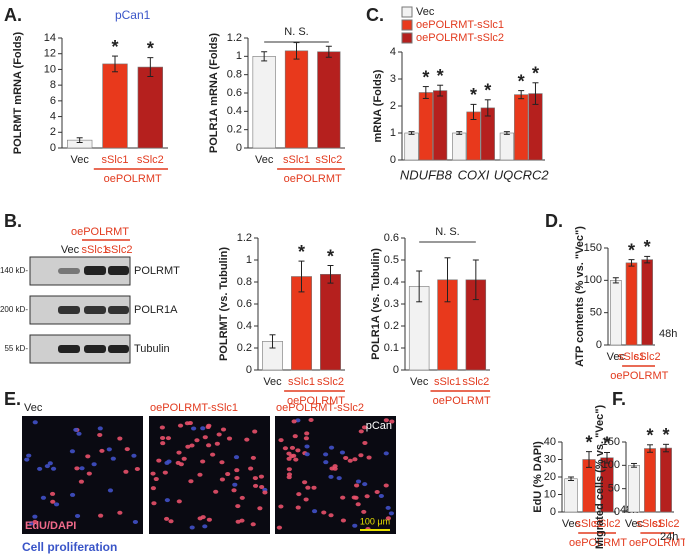  Describe the element at coordinates (239, 56) in the screenshot. I see `y-tick-label: 1` at that location.